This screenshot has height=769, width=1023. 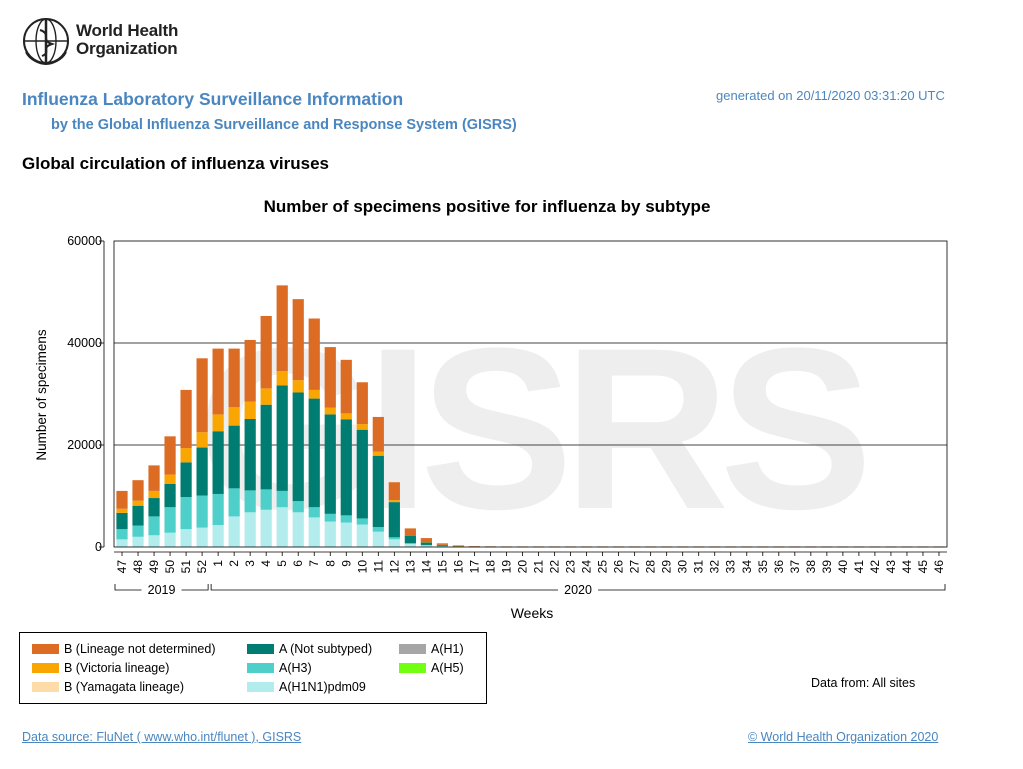 What do you see at coordinates (715, 567) in the screenshot?
I see `x-tick-label: 32` at bounding box center [715, 567].